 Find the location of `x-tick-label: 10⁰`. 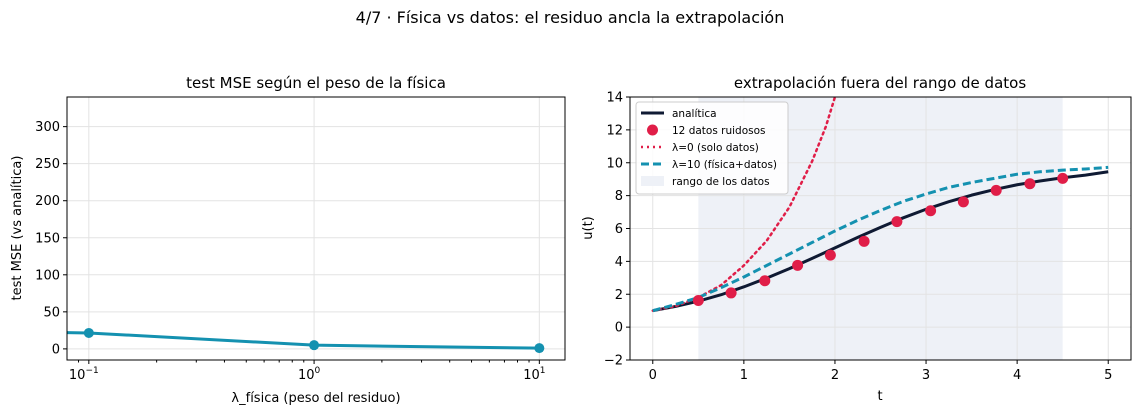

x-tick-label: 10⁰ is located at coordinates (309, 374).